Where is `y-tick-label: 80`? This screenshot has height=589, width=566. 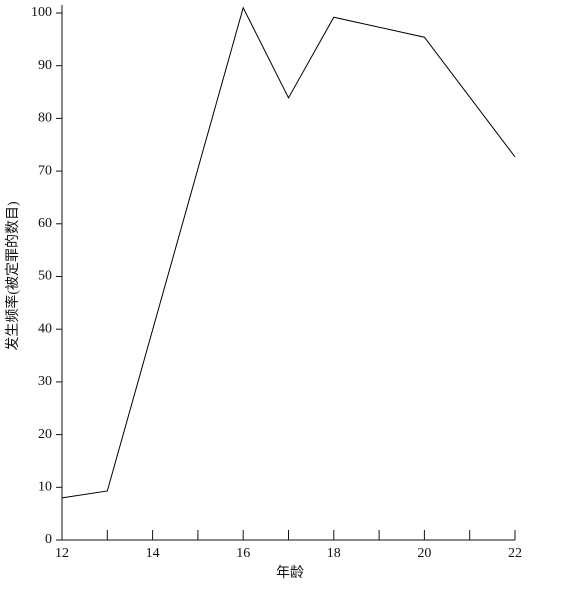
y-tick-label: 80 is located at coordinates (45, 118).